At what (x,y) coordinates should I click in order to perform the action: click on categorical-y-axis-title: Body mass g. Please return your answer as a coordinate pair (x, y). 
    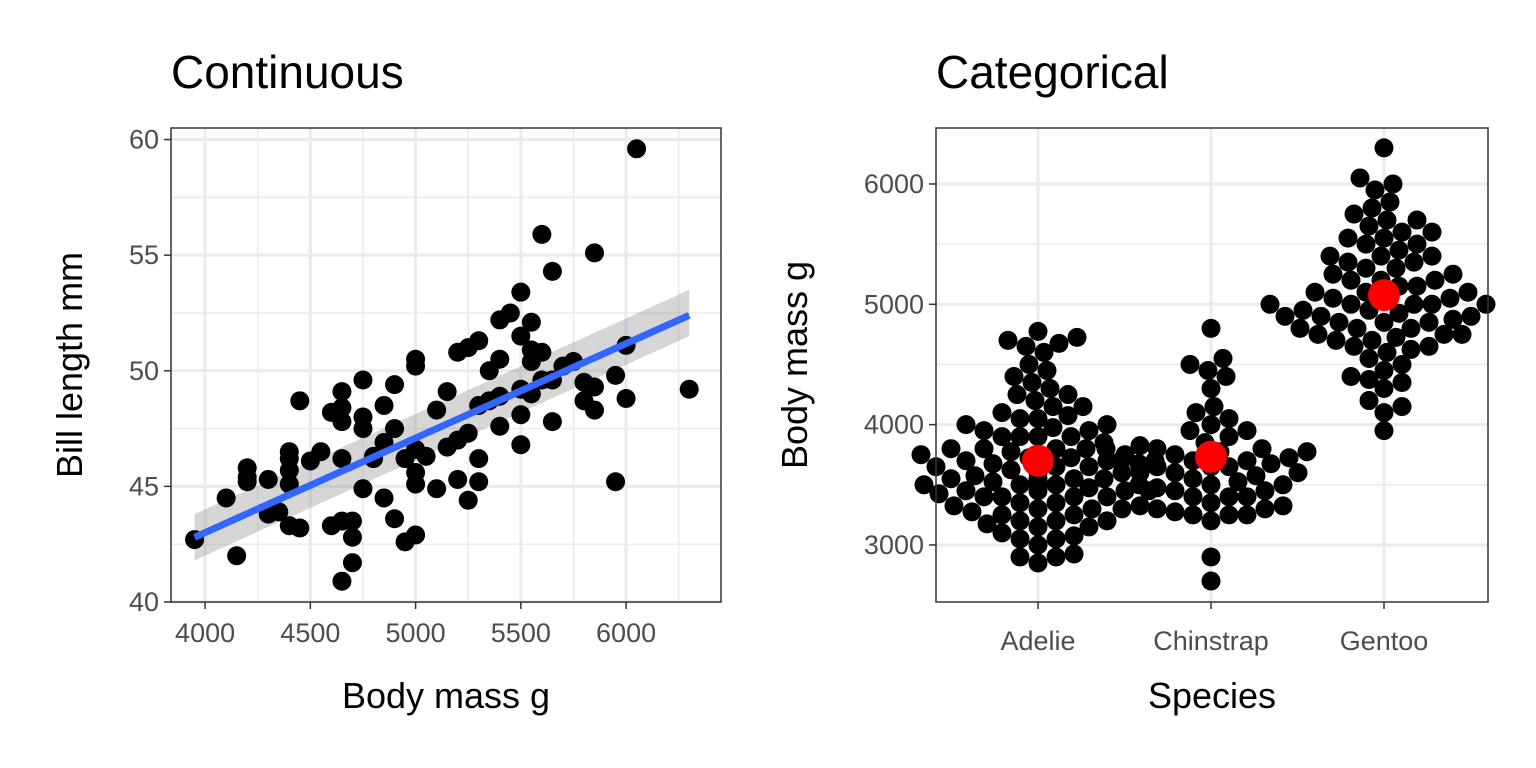
    Looking at the image, I should click on (794, 365).